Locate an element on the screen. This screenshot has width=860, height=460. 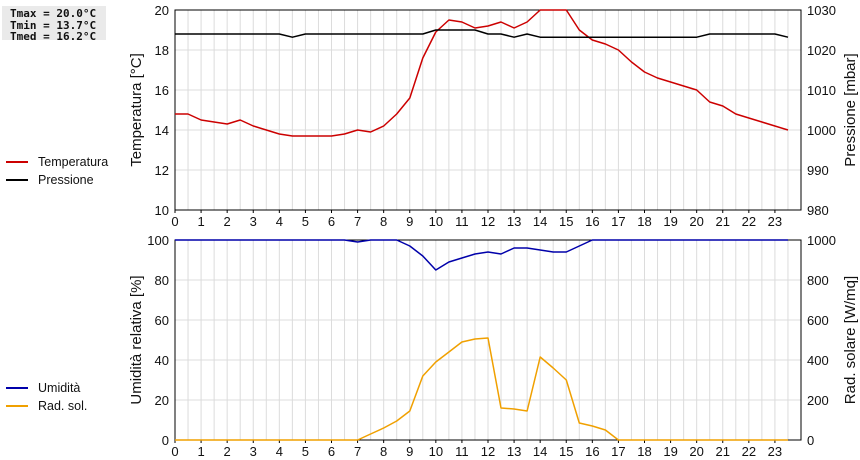
chart1-xtick-label: 10 is located at coordinates (436, 221).